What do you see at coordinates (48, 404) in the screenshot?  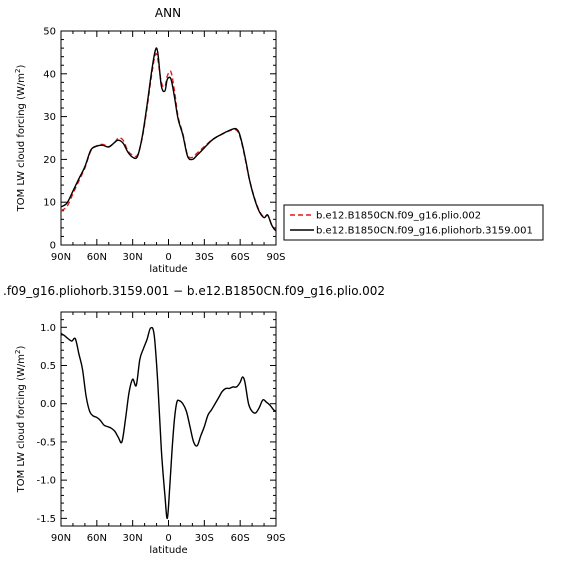 I see `y-tick-label: 0.0` at bounding box center [48, 404].